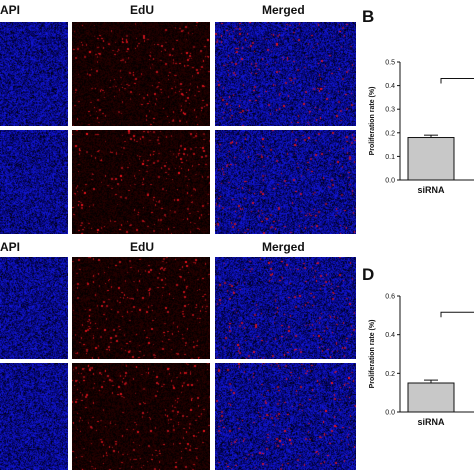 This screenshot has width=474, height=474. I want to click on bar-chart-d: Proliferation rate (%) 0.0 0.2 0.4 0.6 siRNA, so click(421, 360).